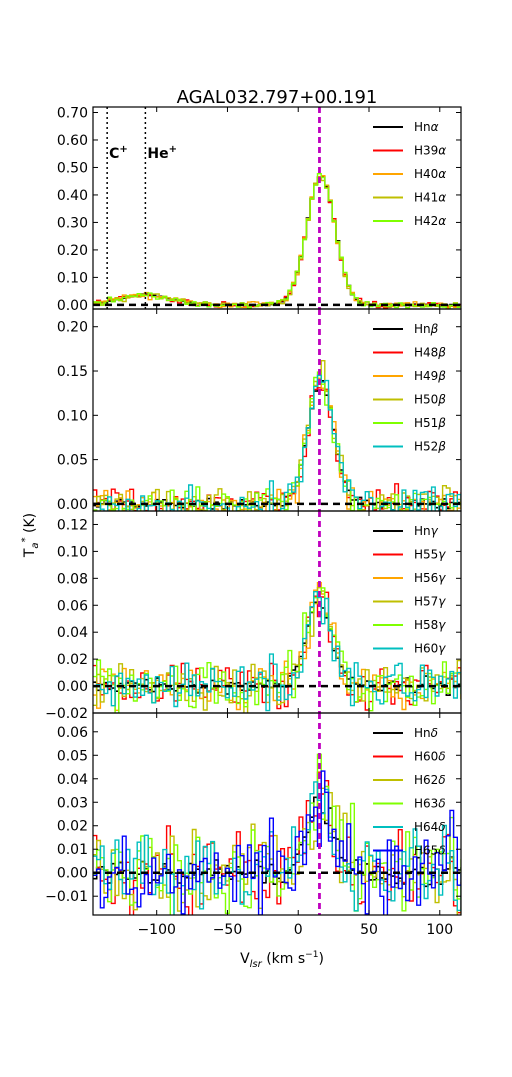  I want to click on x-tick-label: −50, so click(228, 930).